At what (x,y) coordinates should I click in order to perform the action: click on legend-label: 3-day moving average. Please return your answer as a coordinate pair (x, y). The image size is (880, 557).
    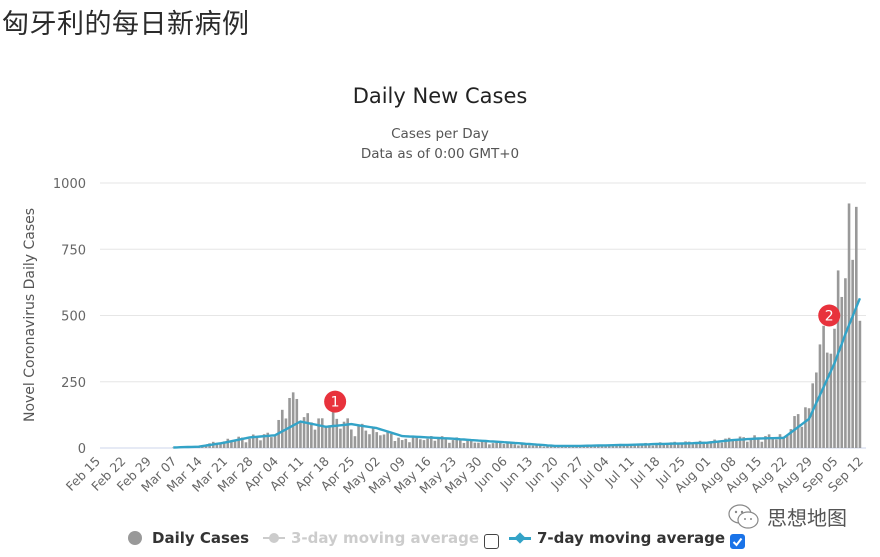
    Looking at the image, I should click on (385, 538).